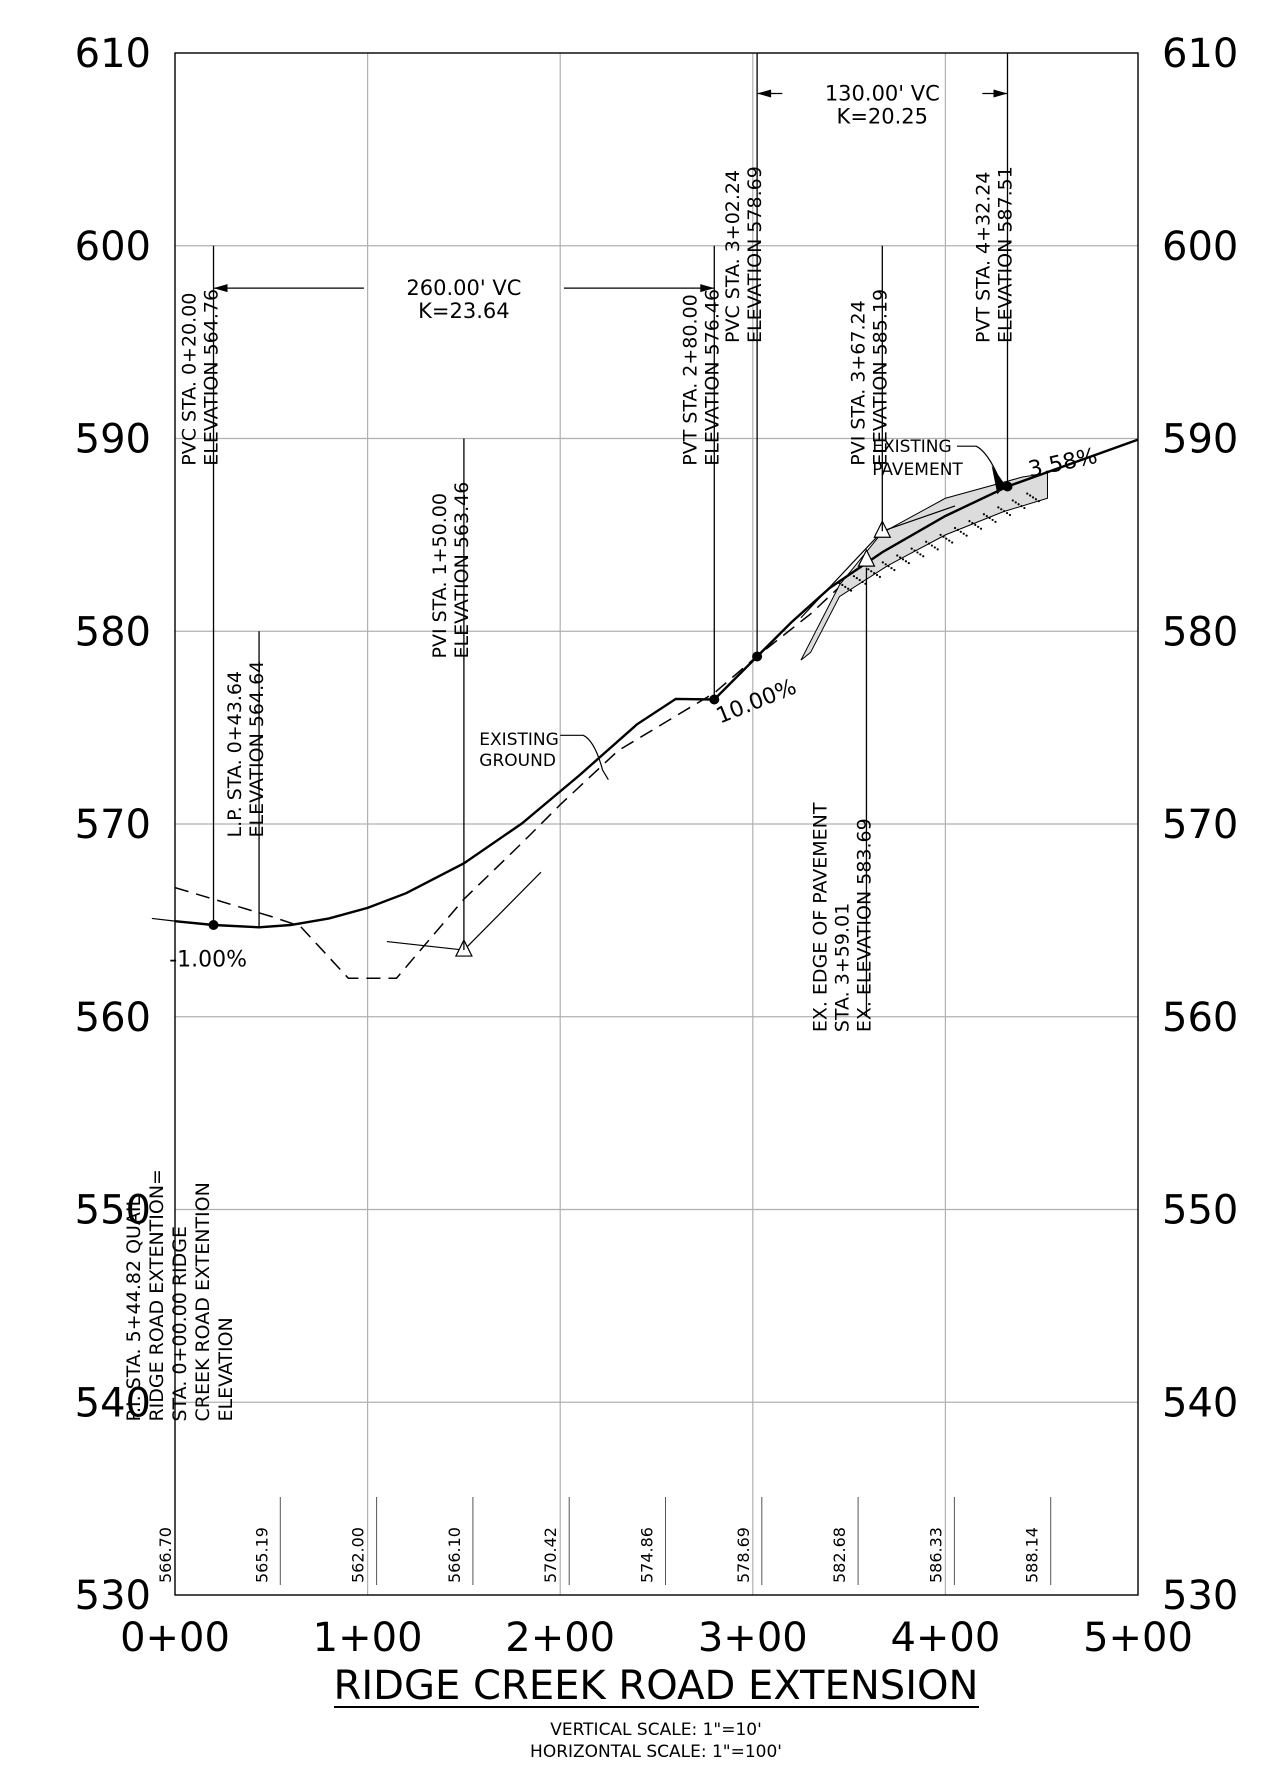 Image resolution: width=1279 pixels, height=1775 pixels. I want to click on y-tick-label-left: 530, so click(113, 1596).